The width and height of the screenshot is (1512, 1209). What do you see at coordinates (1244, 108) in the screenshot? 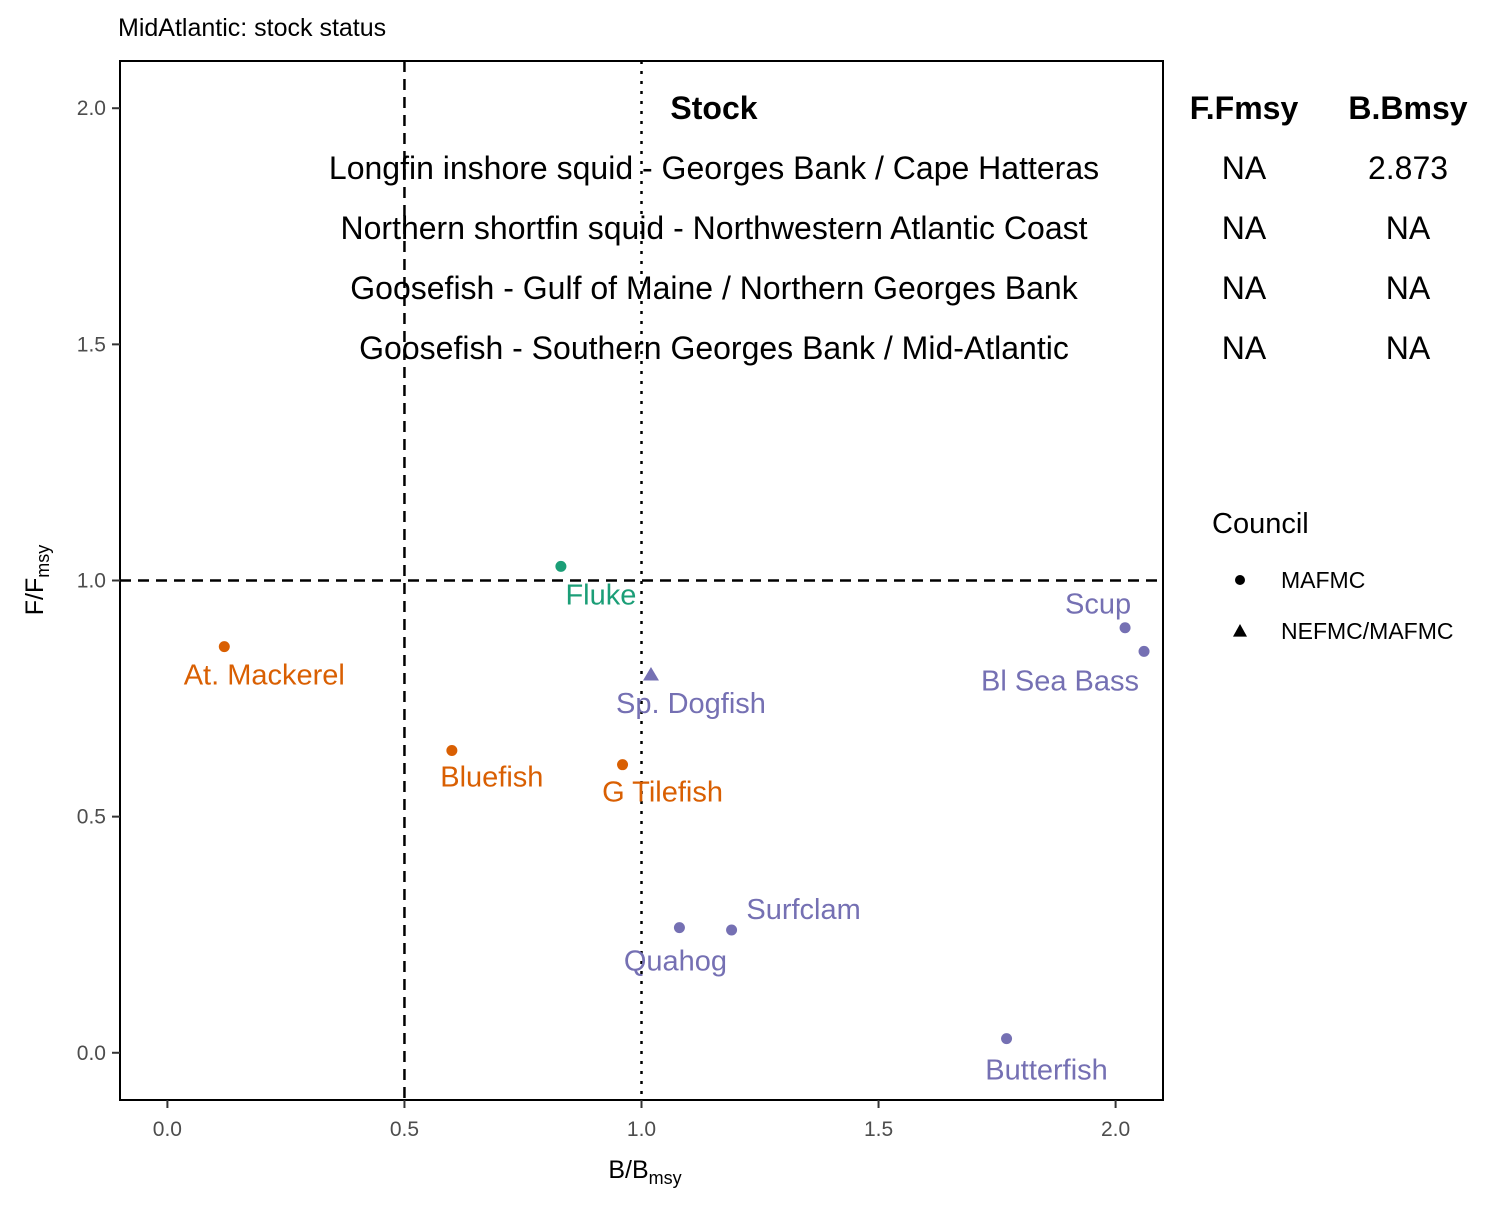
I see `table-header-ffmsy: F.Fmsy` at bounding box center [1244, 108].